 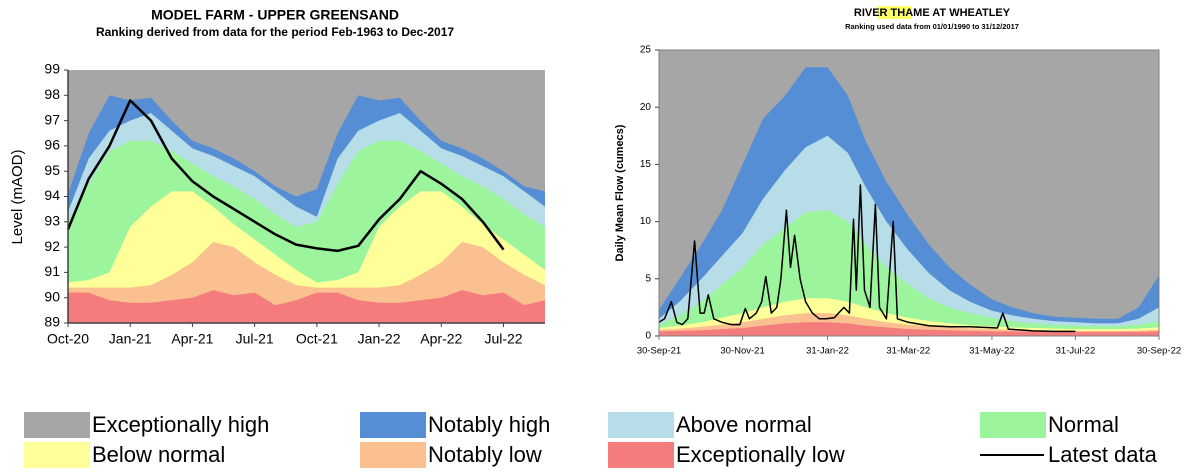 What do you see at coordinates (646, 50) in the screenshot?
I see `y-tick-label: 25` at bounding box center [646, 50].